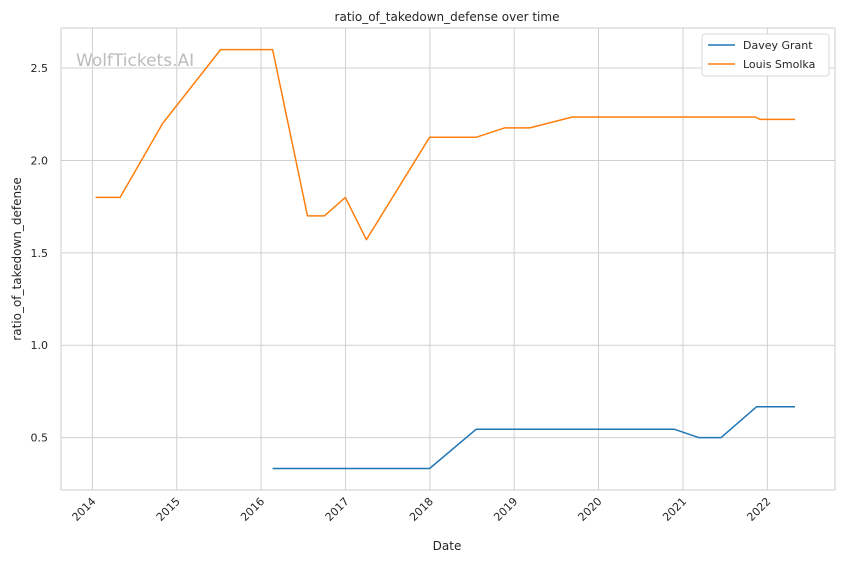  Describe the element at coordinates (447, 17) in the screenshot. I see `chart-title: ratio_of_takedown_defense over time` at that location.